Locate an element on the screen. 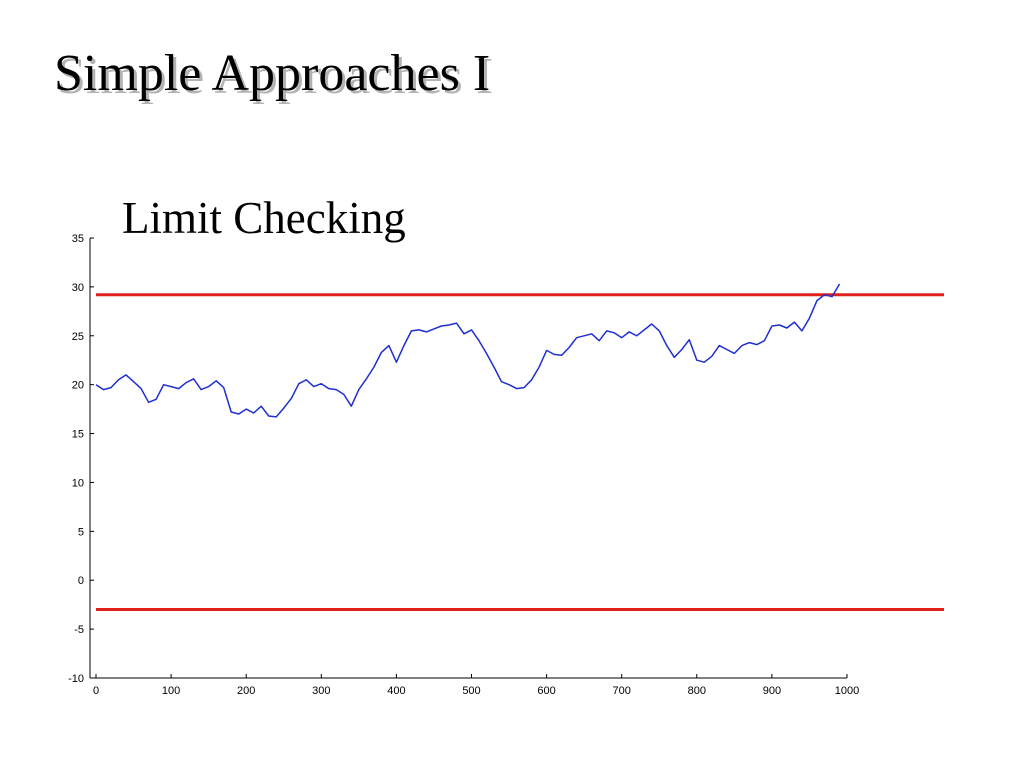 Image resolution: width=1024 pixels, height=768 pixels. x-tick-label: 100 is located at coordinates (171, 691).